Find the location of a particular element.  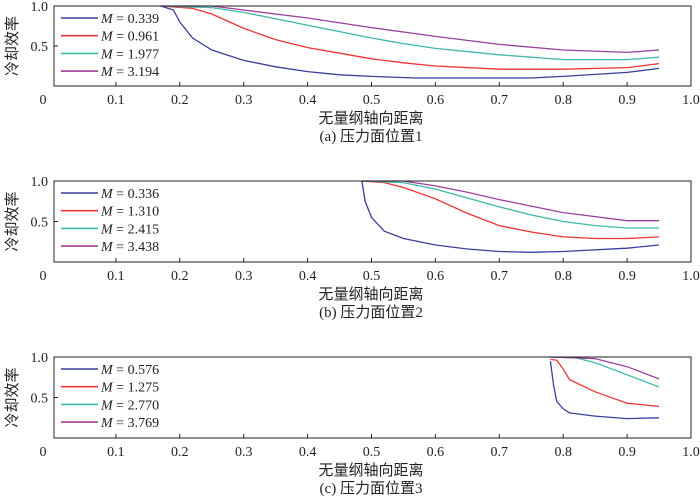

legend-entry: M = 0.576 is located at coordinates (129, 370).